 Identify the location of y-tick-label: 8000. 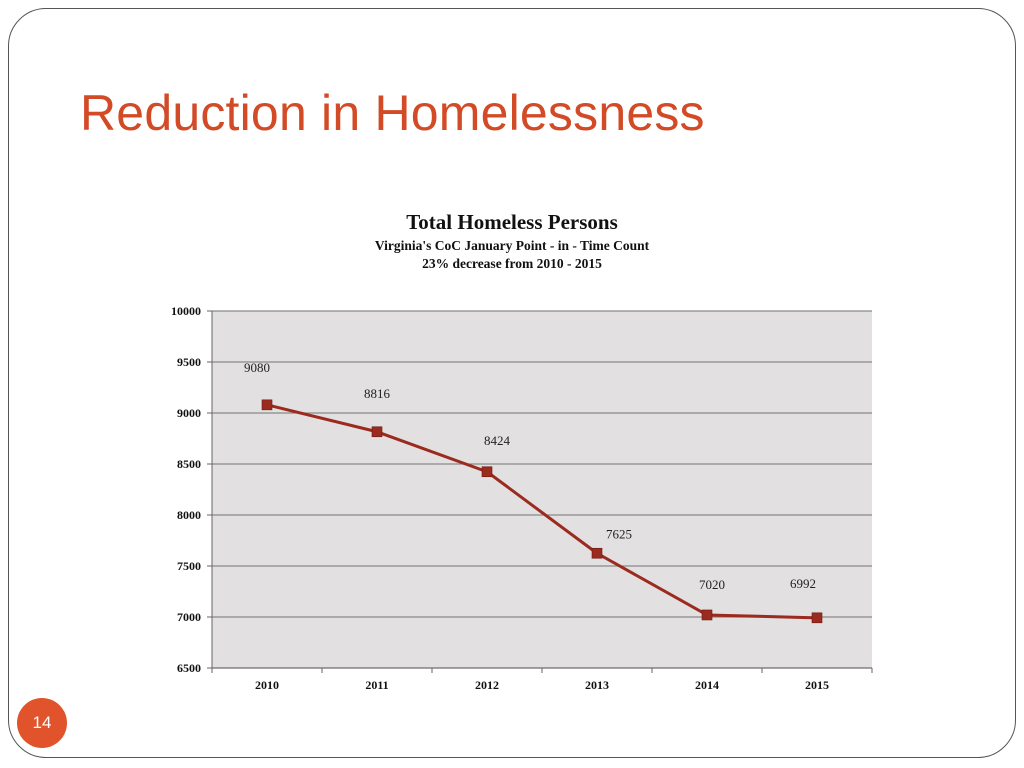
(189, 515).